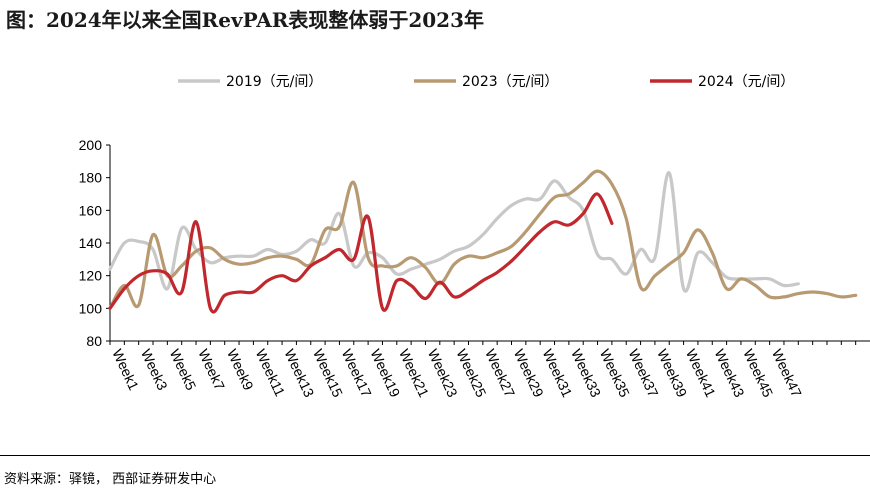 The image size is (870, 492). What do you see at coordinates (154, 370) in the screenshot?
I see `x-tick-label: Week3` at bounding box center [154, 370].